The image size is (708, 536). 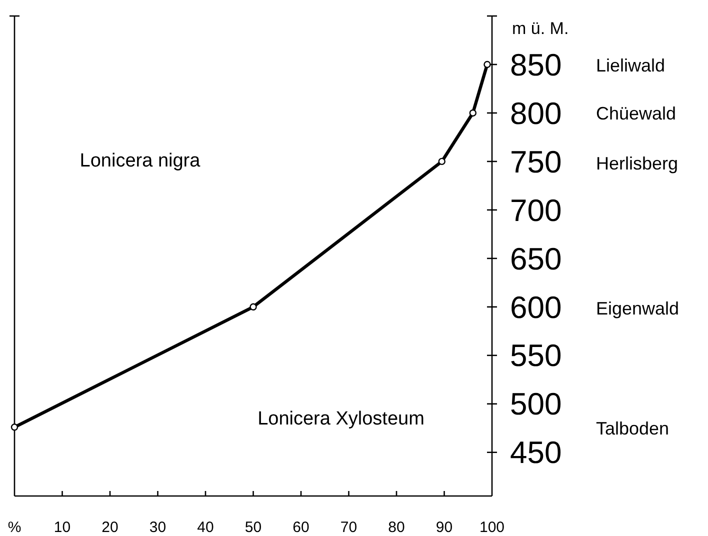 I want to click on annotation: Lonicera nigra, so click(x=140, y=161).